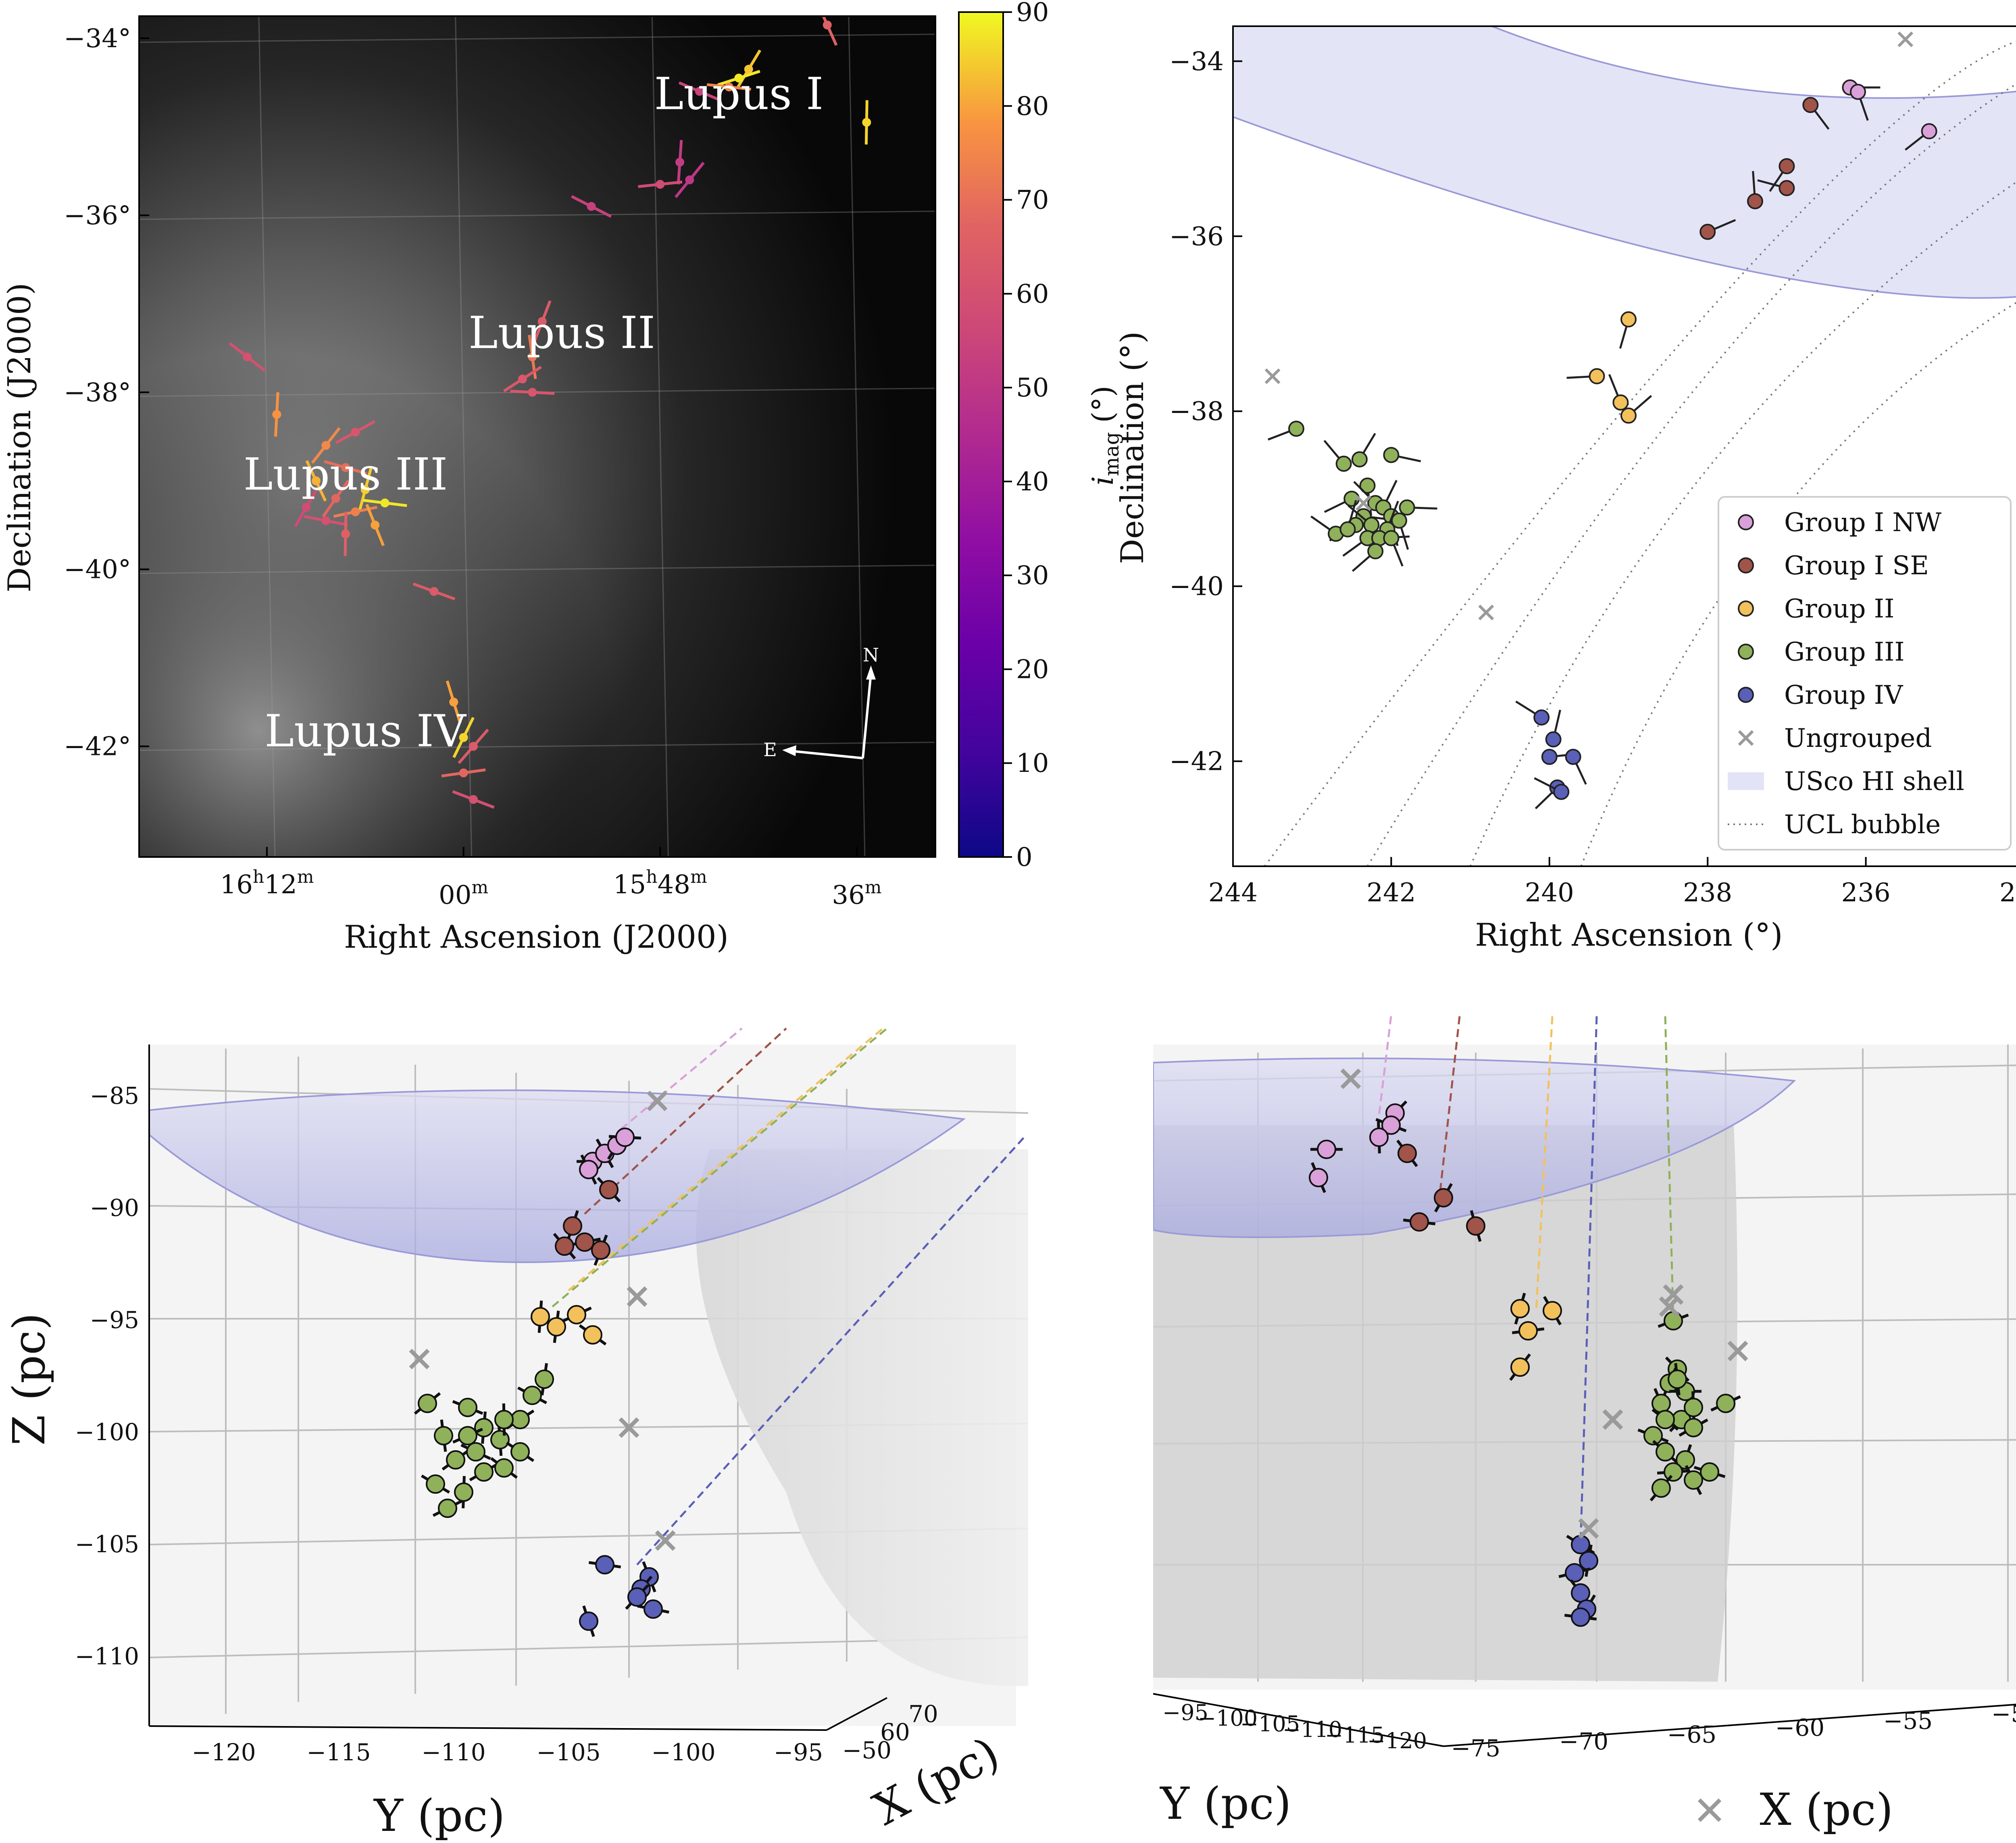  I want to click on colorbar-tick-label: 20, so click(1032, 669).